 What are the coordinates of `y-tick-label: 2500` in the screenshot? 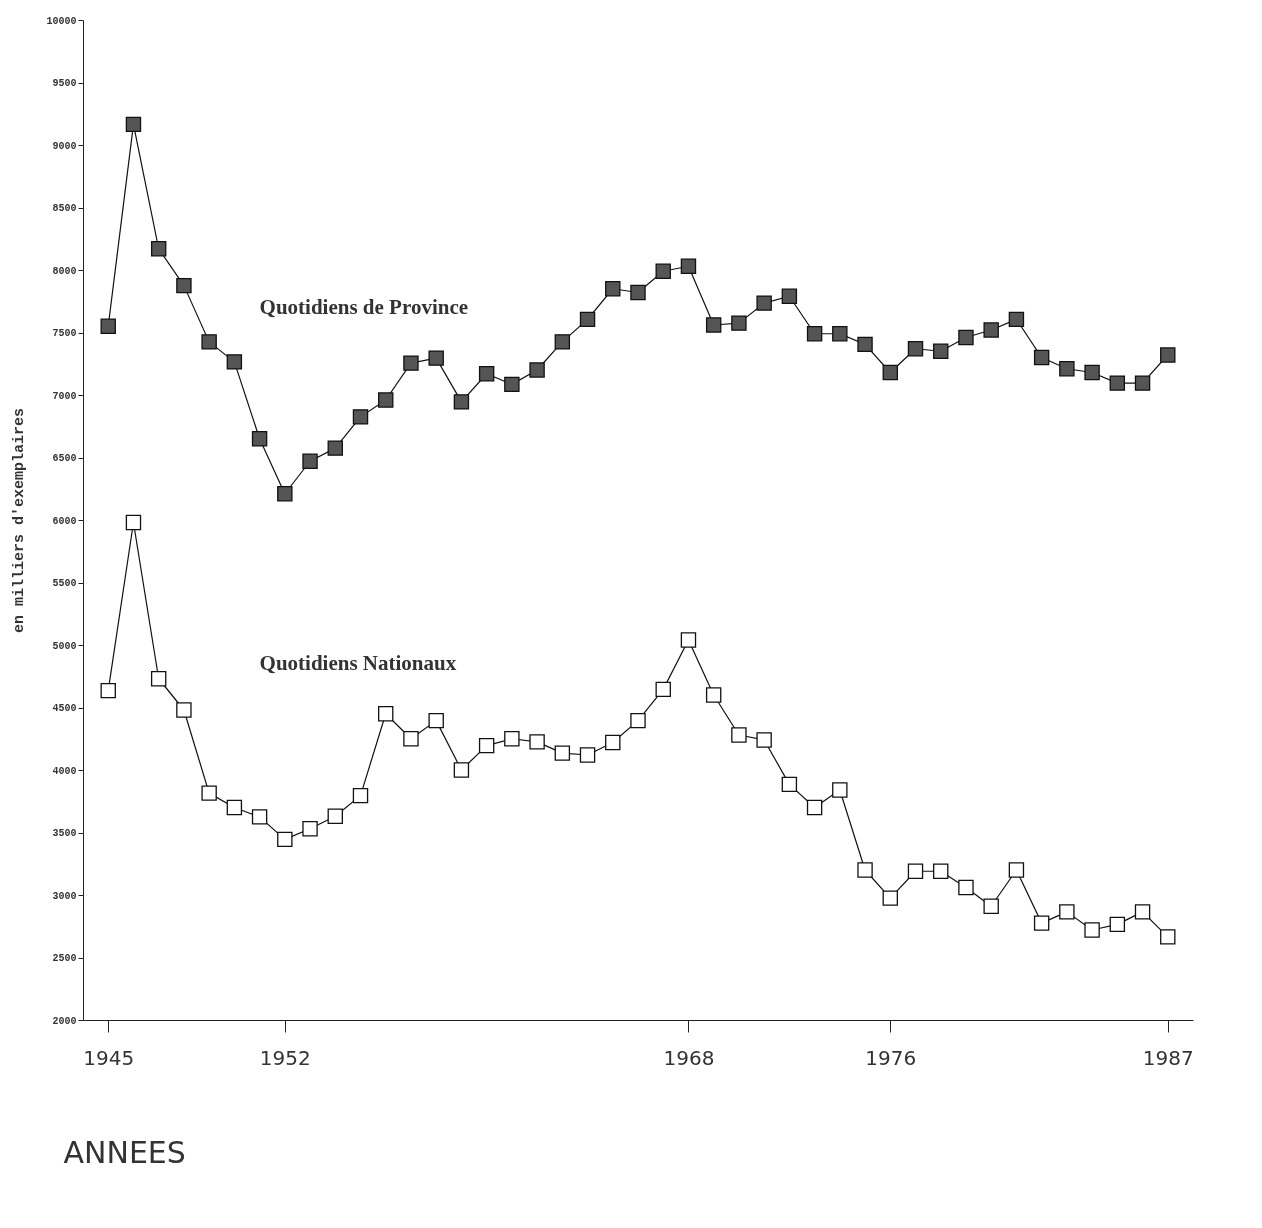 It's located at (64, 958).